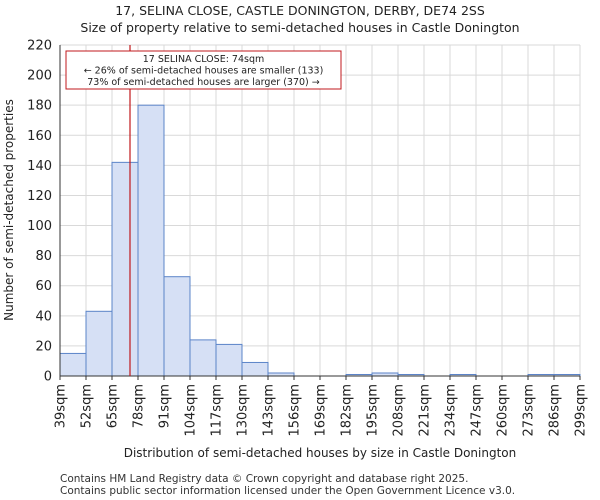 This screenshot has height=500, width=600. I want to click on y-tick-label-180: 180, so click(39, 106).